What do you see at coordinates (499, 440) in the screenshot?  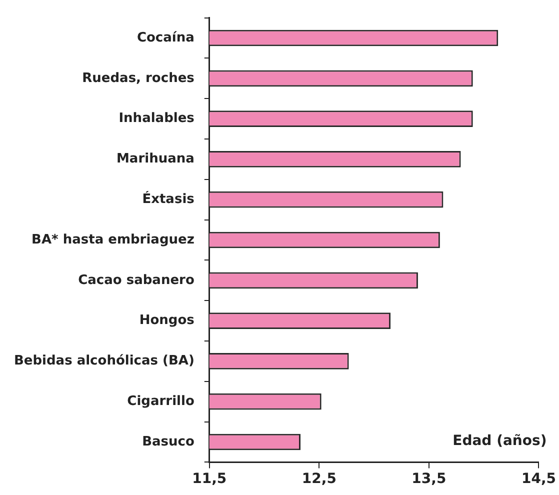 I see `x-axis-title: Edad (años)` at bounding box center [499, 440].